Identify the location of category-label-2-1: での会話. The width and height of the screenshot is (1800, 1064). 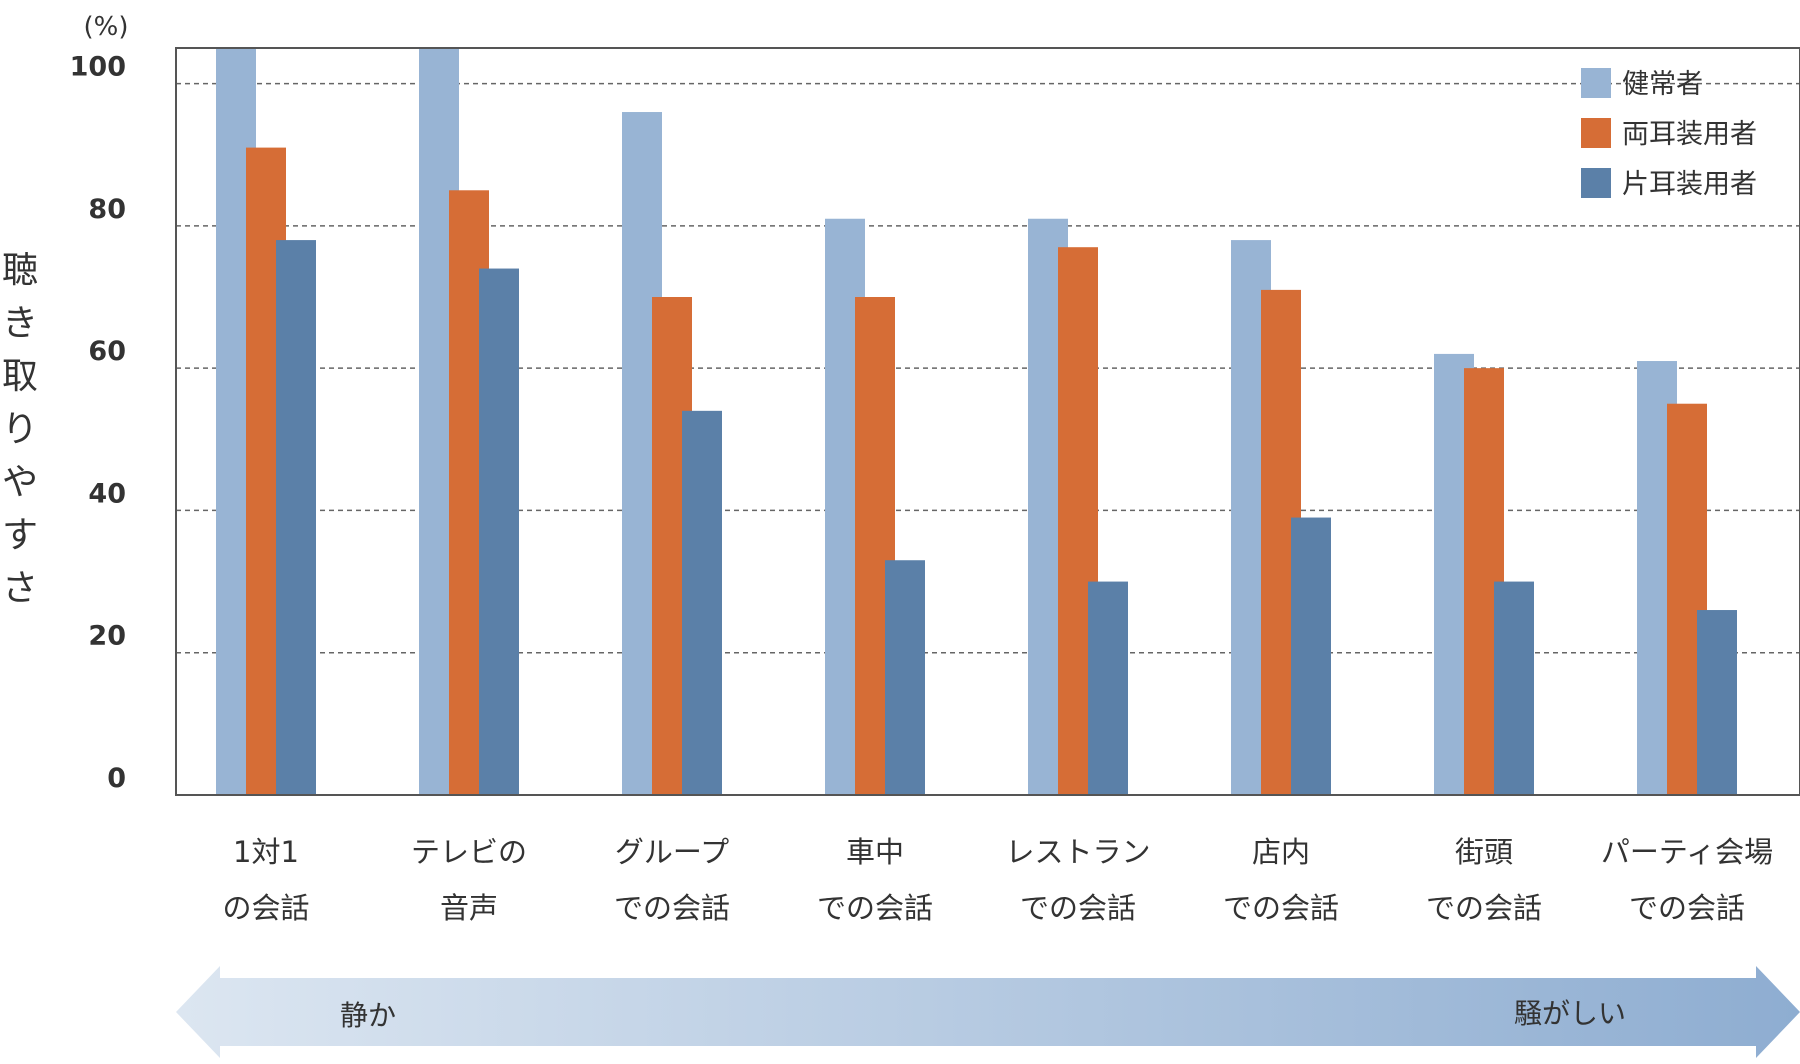
(672, 908).